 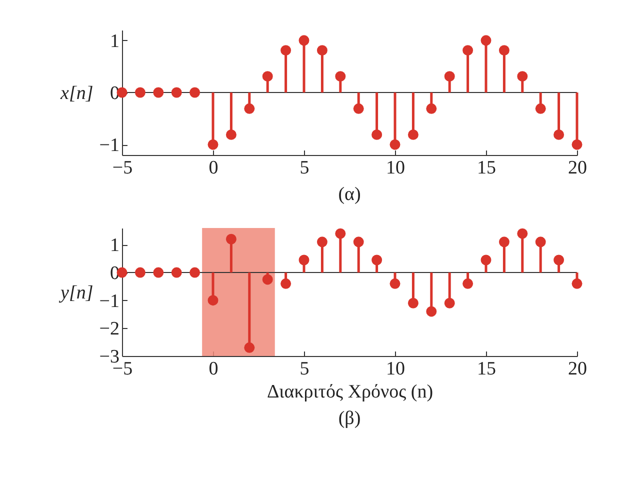 I want to click on x-axis-title: Διακριτός Χρόνος (n), so click(x=350, y=392).